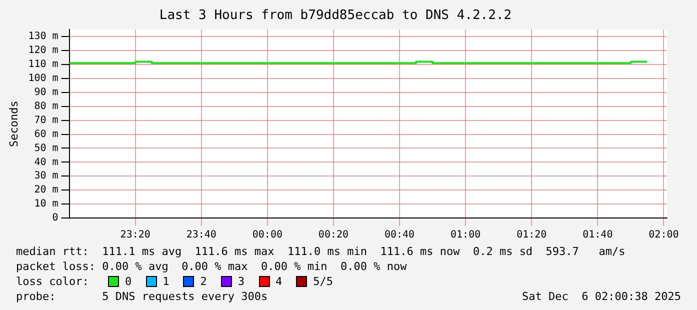 The image size is (697, 310). Describe the element at coordinates (46, 134) in the screenshot. I see `y-tick-label: 60 m` at that location.